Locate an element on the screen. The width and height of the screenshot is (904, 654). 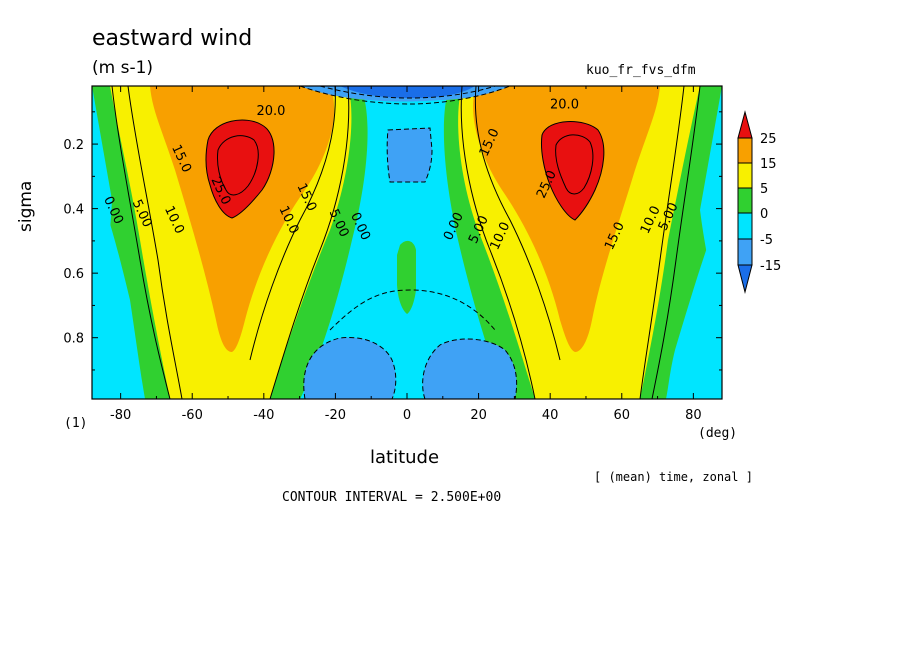
x-tick-label: -40 is located at coordinates (263, 415).